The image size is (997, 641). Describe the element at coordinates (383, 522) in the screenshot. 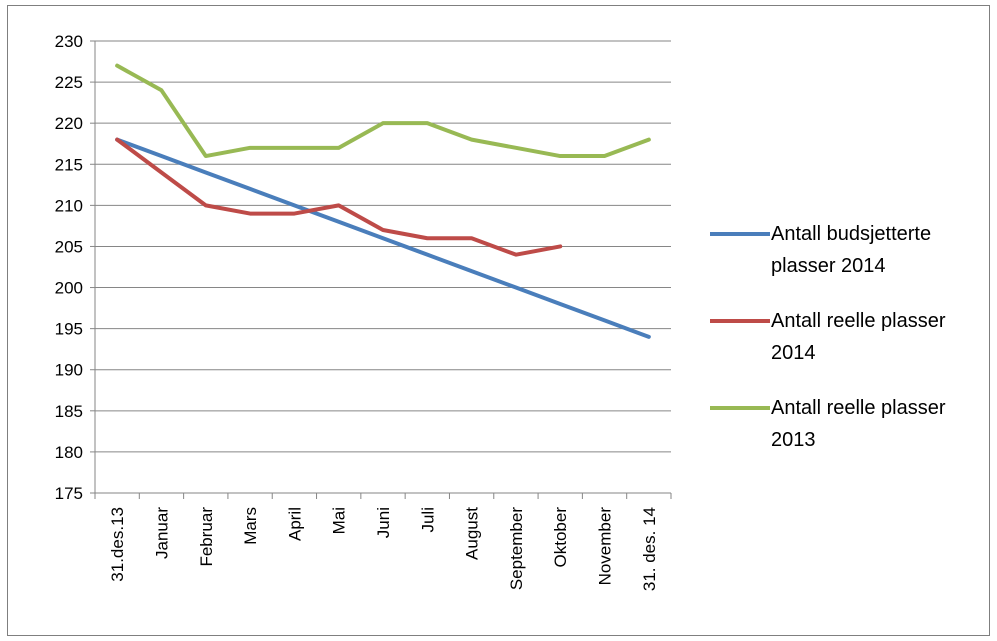

I see `x-tick-label: Juni` at that location.